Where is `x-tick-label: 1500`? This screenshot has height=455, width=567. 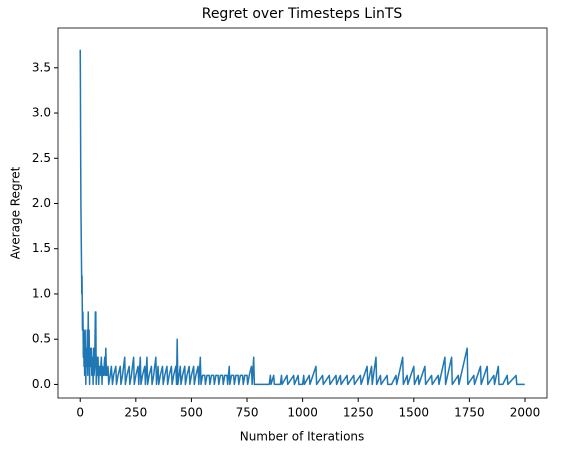 x-tick-label: 1500 is located at coordinates (414, 413).